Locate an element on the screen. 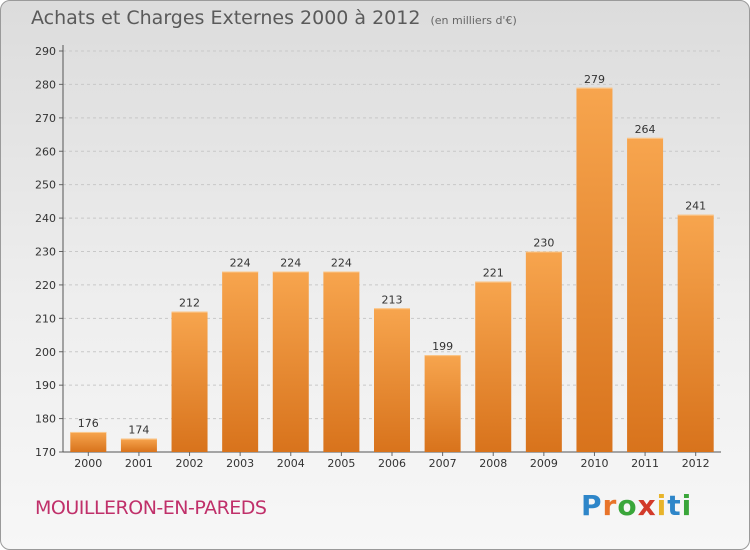 This screenshot has width=750, height=550. data-label: 241 is located at coordinates (695, 206).